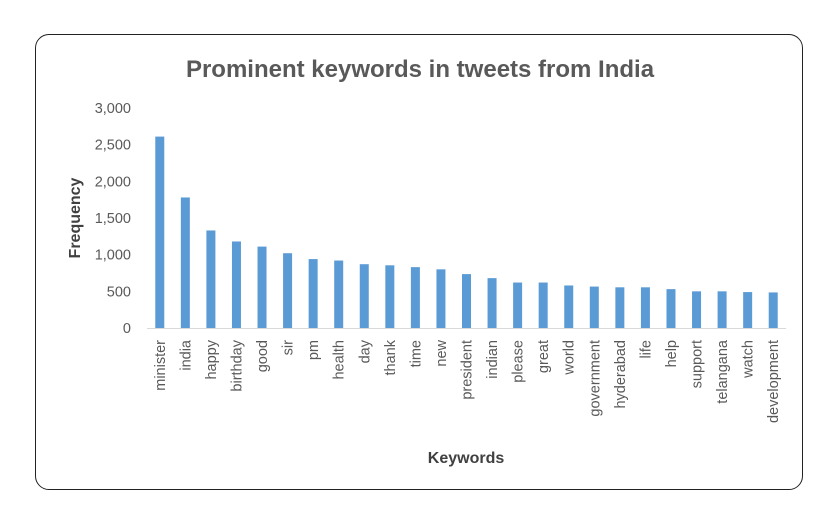 The image size is (828, 521). Describe the element at coordinates (492, 303) in the screenshot. I see `bar-indian` at that location.